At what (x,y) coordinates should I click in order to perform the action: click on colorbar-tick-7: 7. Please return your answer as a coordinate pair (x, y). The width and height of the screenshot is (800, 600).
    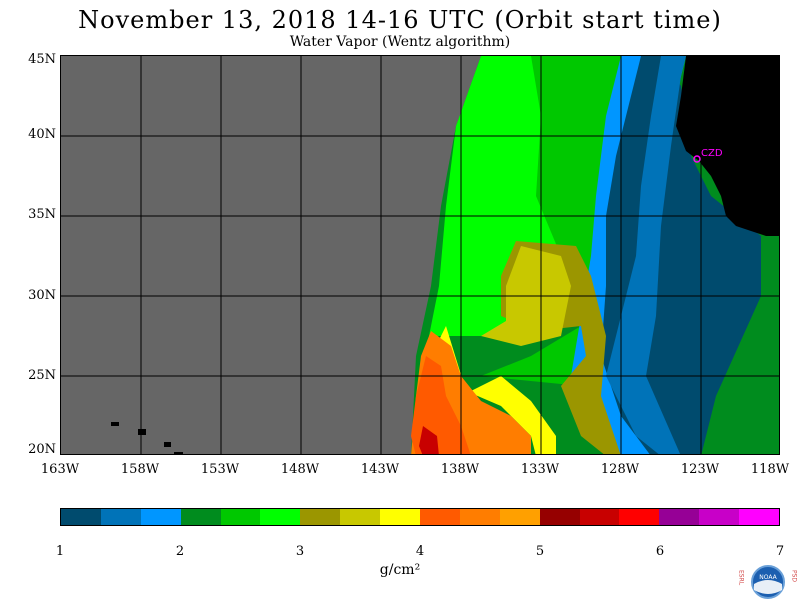
    Looking at the image, I should click on (780, 551).